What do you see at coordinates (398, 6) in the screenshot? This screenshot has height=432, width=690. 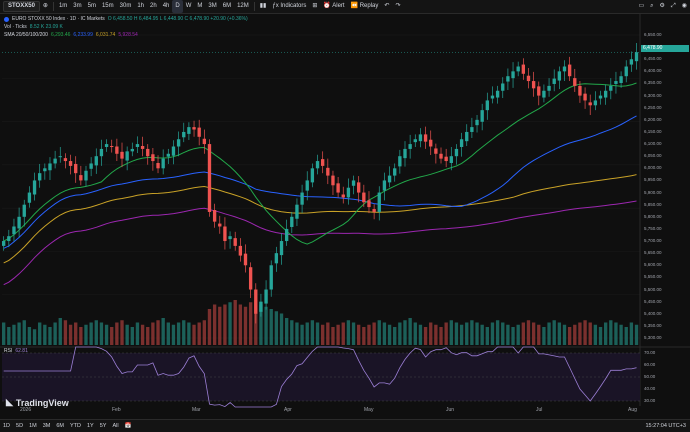 I see `redo-icon: ↷` at bounding box center [398, 6].